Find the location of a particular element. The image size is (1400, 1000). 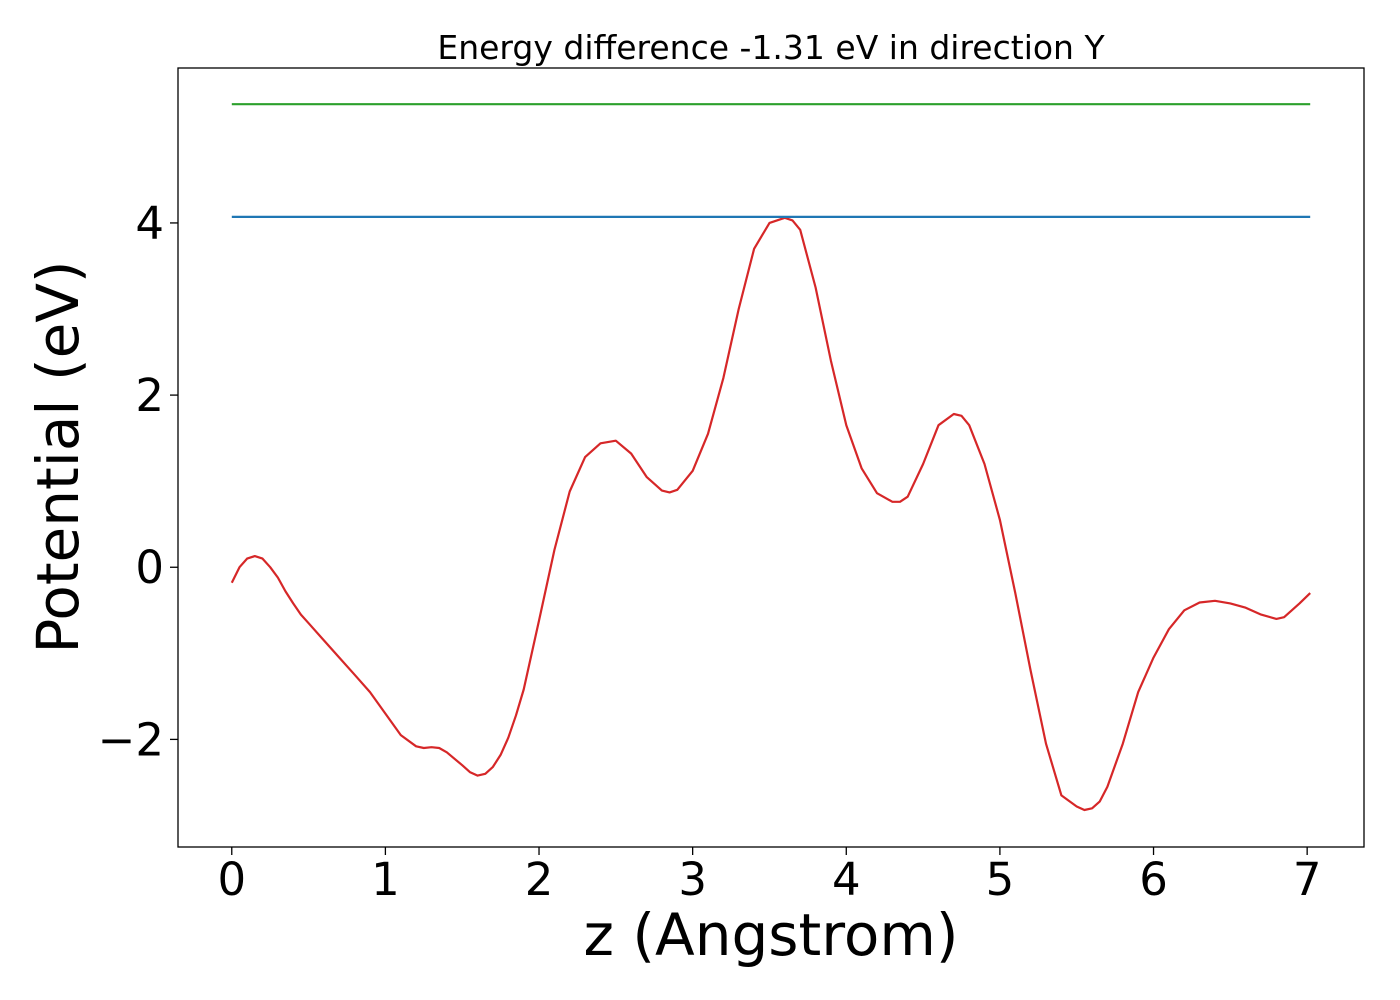

y-axis-ticks: −2 0 2 4 is located at coordinates (138, 481).